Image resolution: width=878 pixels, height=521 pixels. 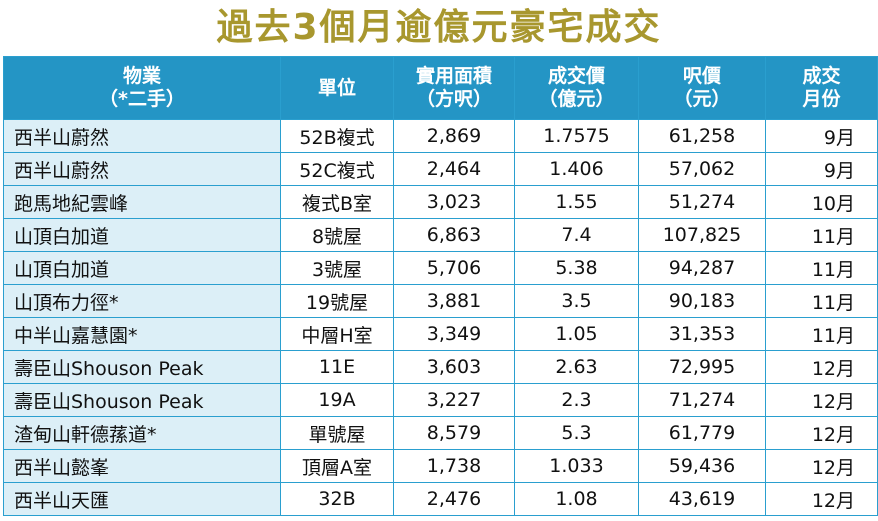 I want to click on cell-property: 西半山懿峯, so click(x=142, y=466).